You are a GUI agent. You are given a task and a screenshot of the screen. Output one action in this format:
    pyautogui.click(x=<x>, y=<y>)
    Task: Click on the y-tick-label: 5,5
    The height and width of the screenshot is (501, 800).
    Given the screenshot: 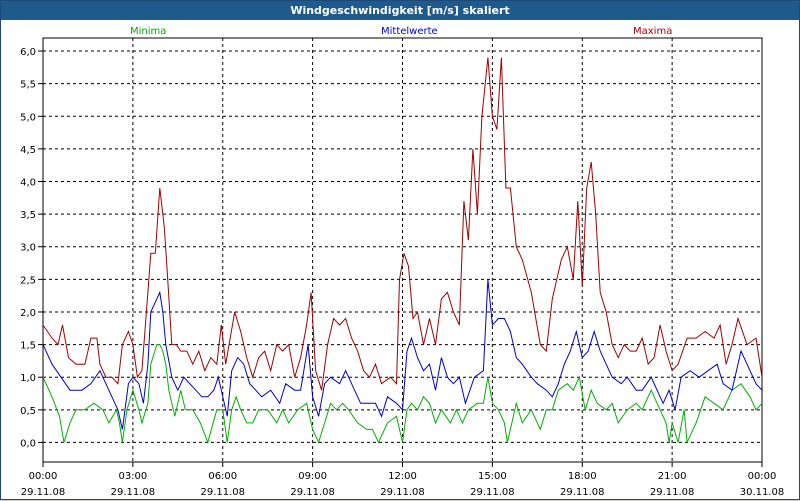 What is the action you would take?
    pyautogui.click(x=28, y=85)
    